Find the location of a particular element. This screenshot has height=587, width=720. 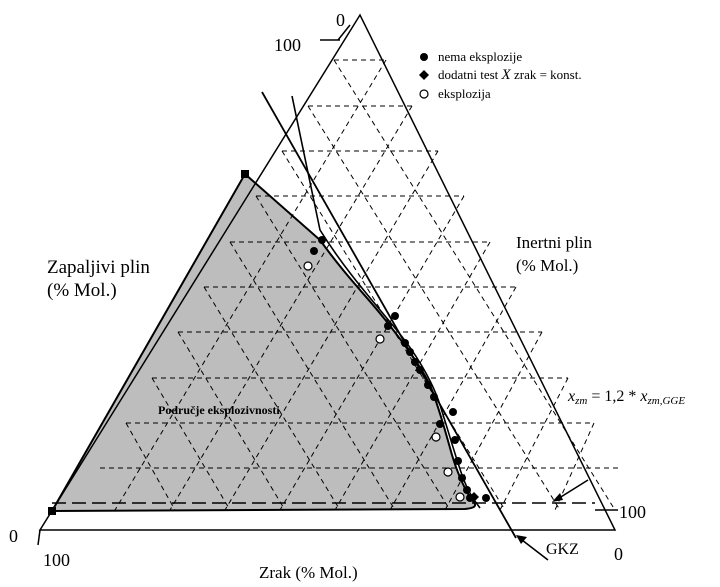

flammable-axis-label-line2: (% Mol.) is located at coordinates (82, 290).